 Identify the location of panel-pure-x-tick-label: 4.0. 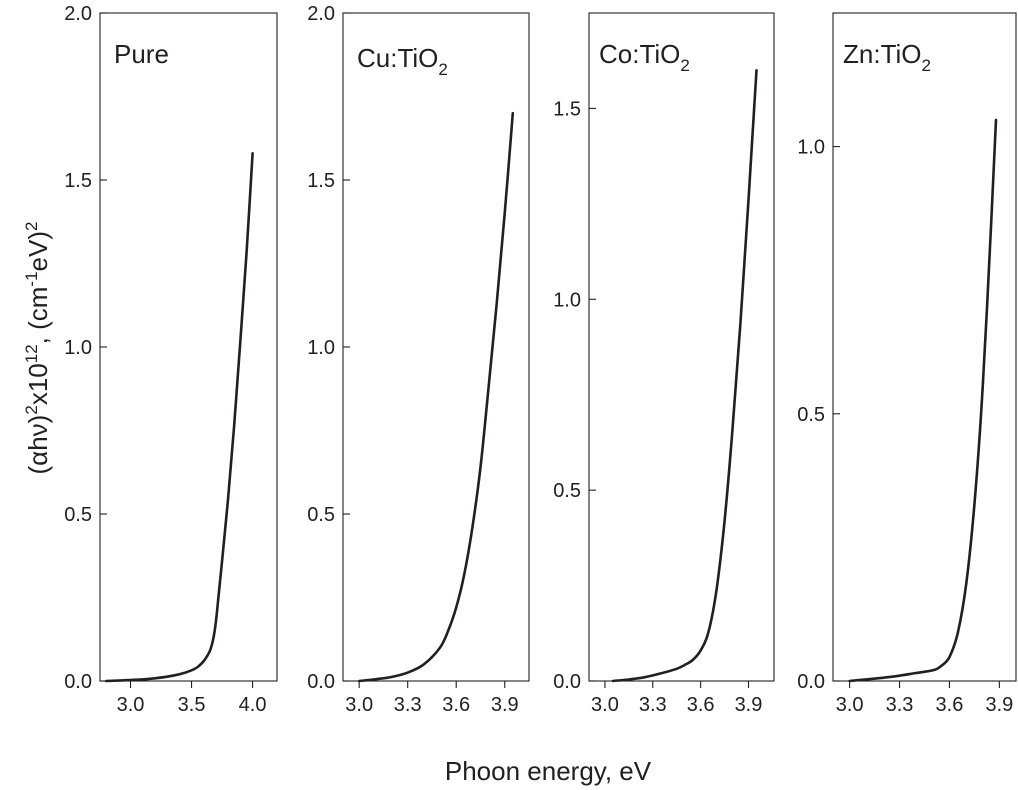
(253, 705).